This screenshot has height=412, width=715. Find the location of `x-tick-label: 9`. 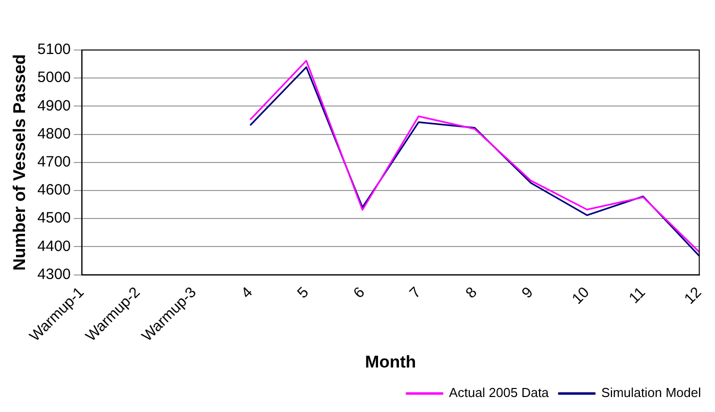

x-tick-label: 9 is located at coordinates (527, 293).